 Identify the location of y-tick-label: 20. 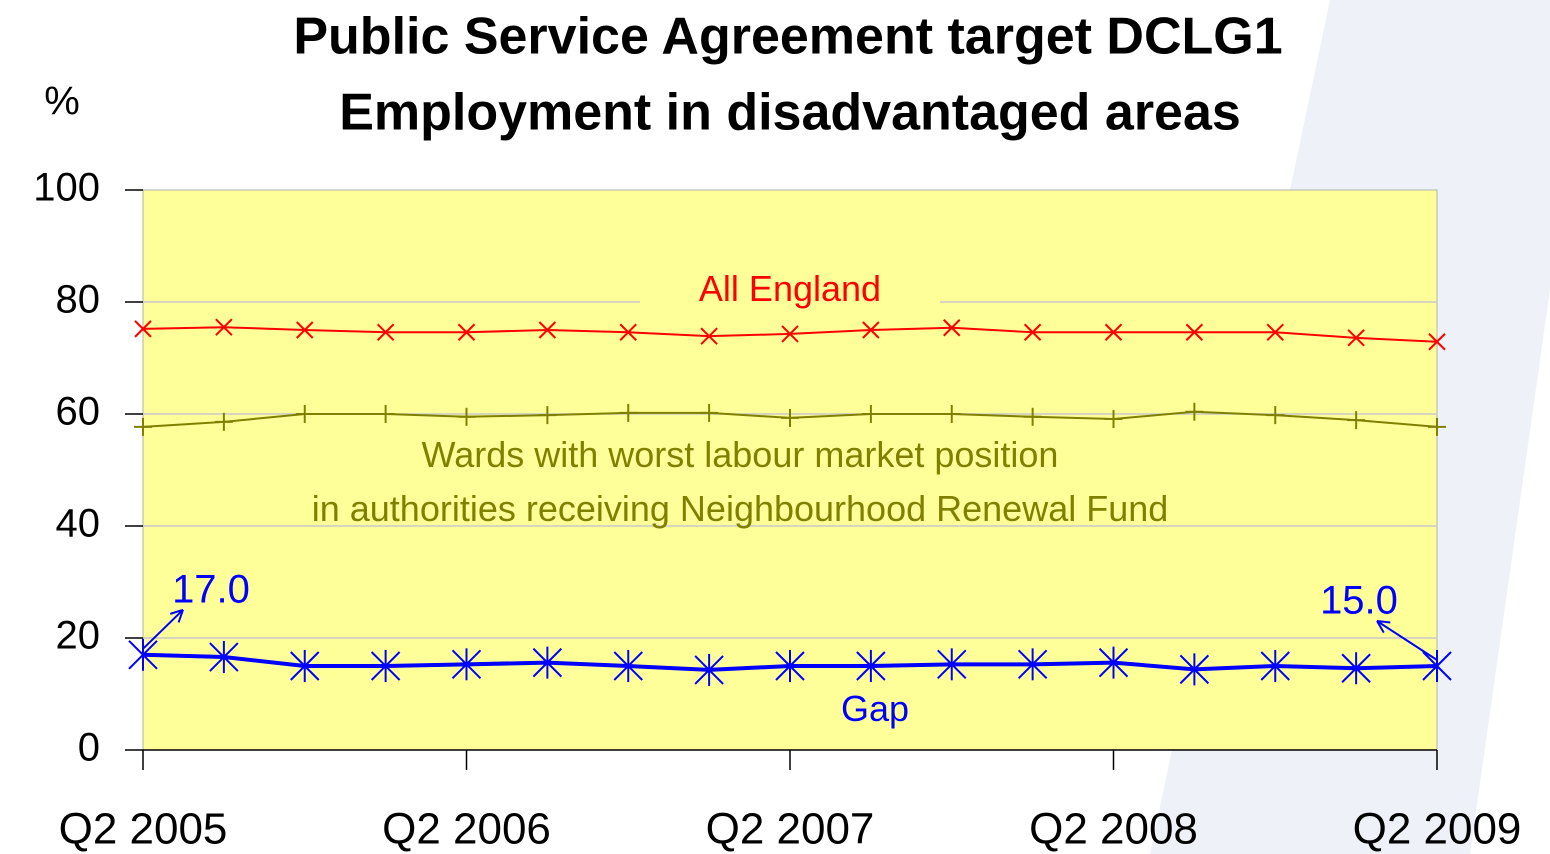
(78, 636).